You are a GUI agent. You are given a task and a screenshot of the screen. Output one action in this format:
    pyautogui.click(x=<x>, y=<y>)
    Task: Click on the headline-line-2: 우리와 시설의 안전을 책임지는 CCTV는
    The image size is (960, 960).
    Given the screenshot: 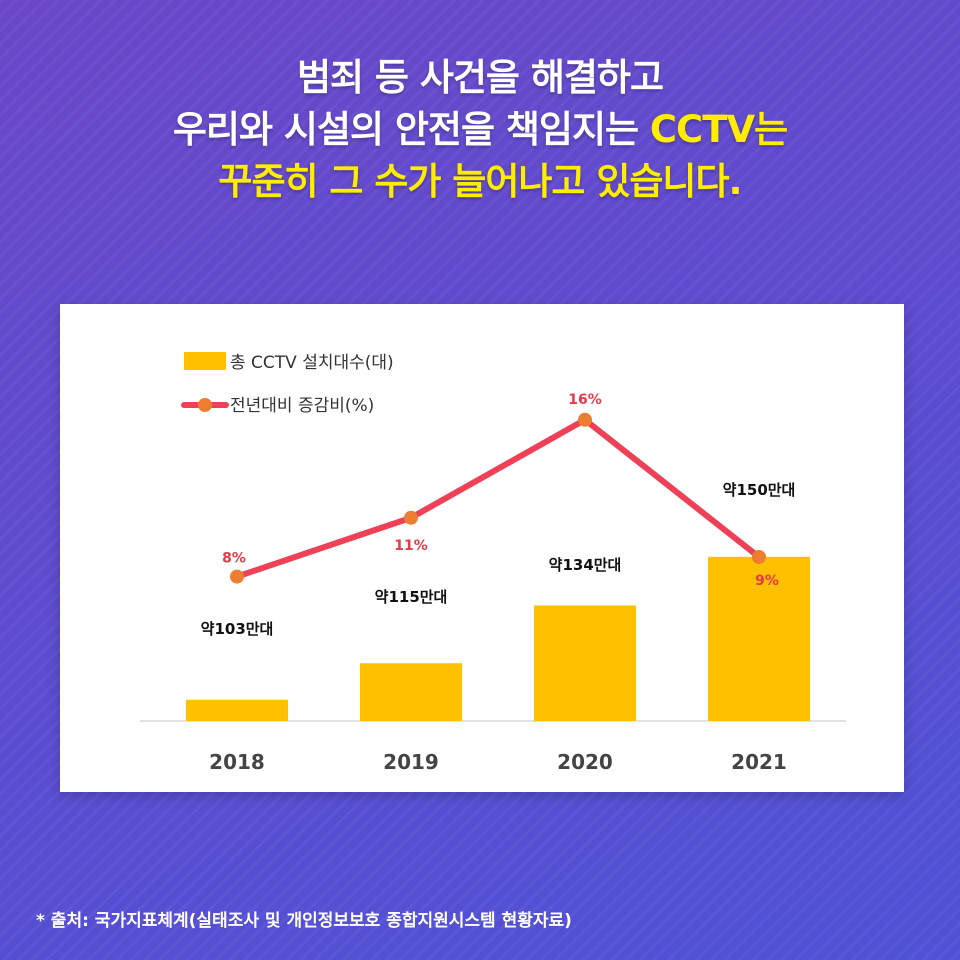 What is the action you would take?
    pyautogui.click(x=480, y=130)
    